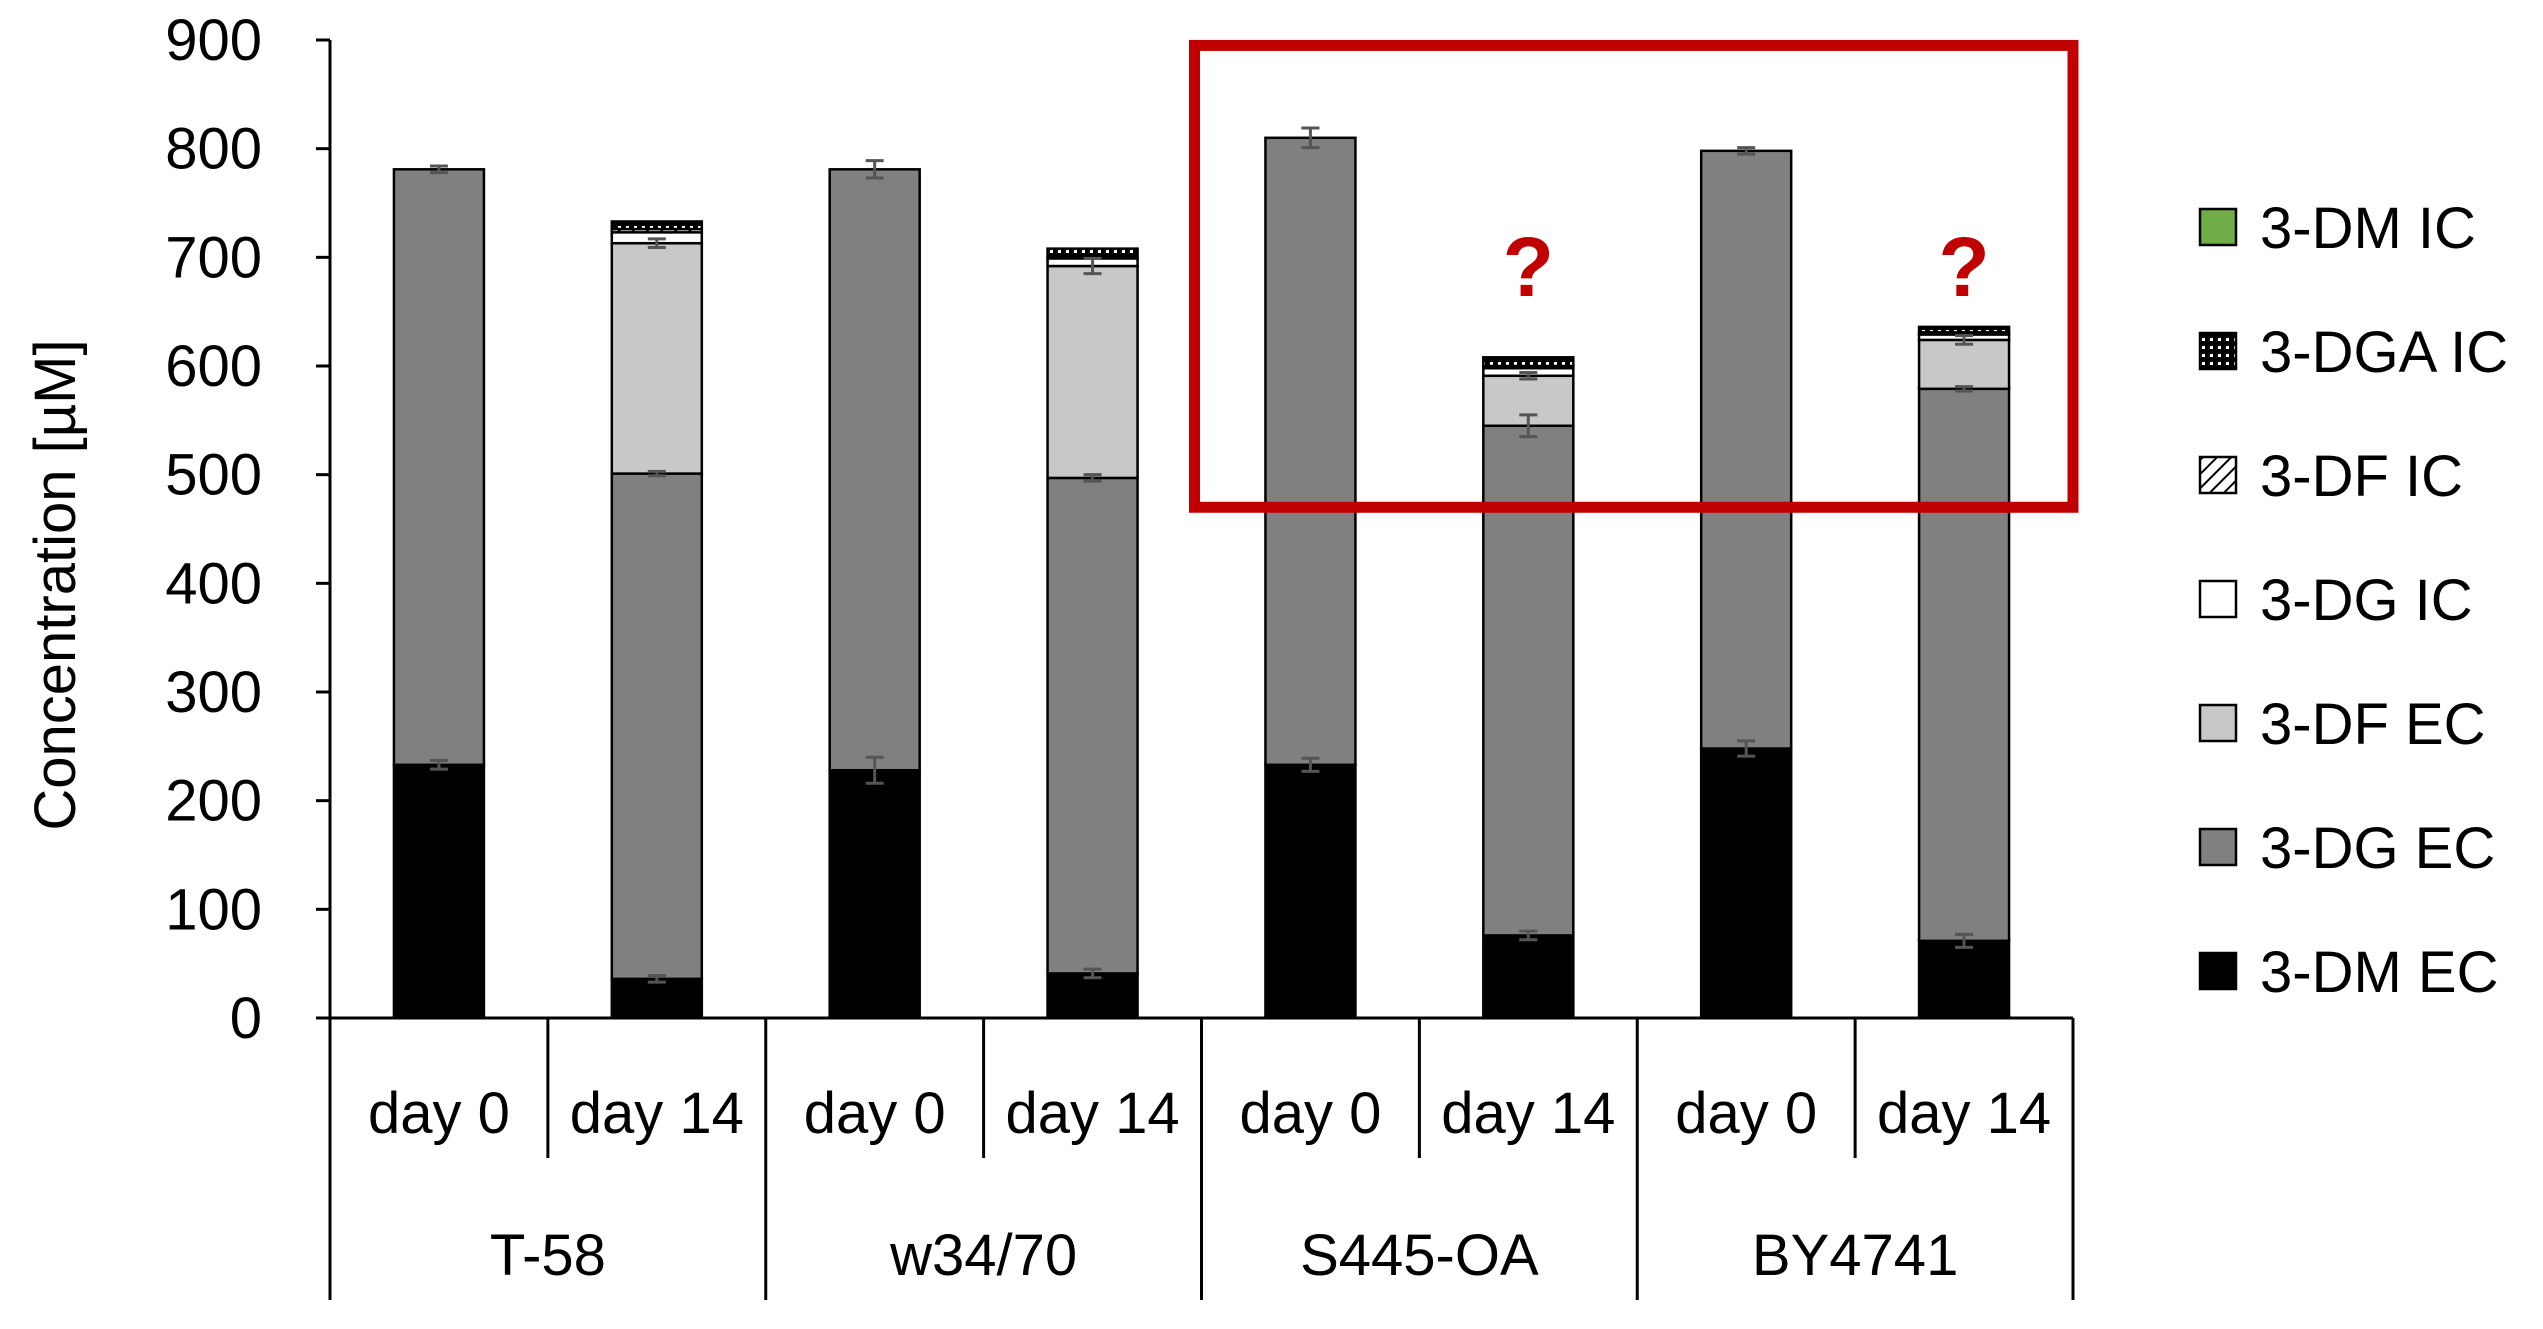 The height and width of the screenshot is (1329, 2543). What do you see at coordinates (213, 475) in the screenshot?
I see `y-tick-label: 500` at bounding box center [213, 475].